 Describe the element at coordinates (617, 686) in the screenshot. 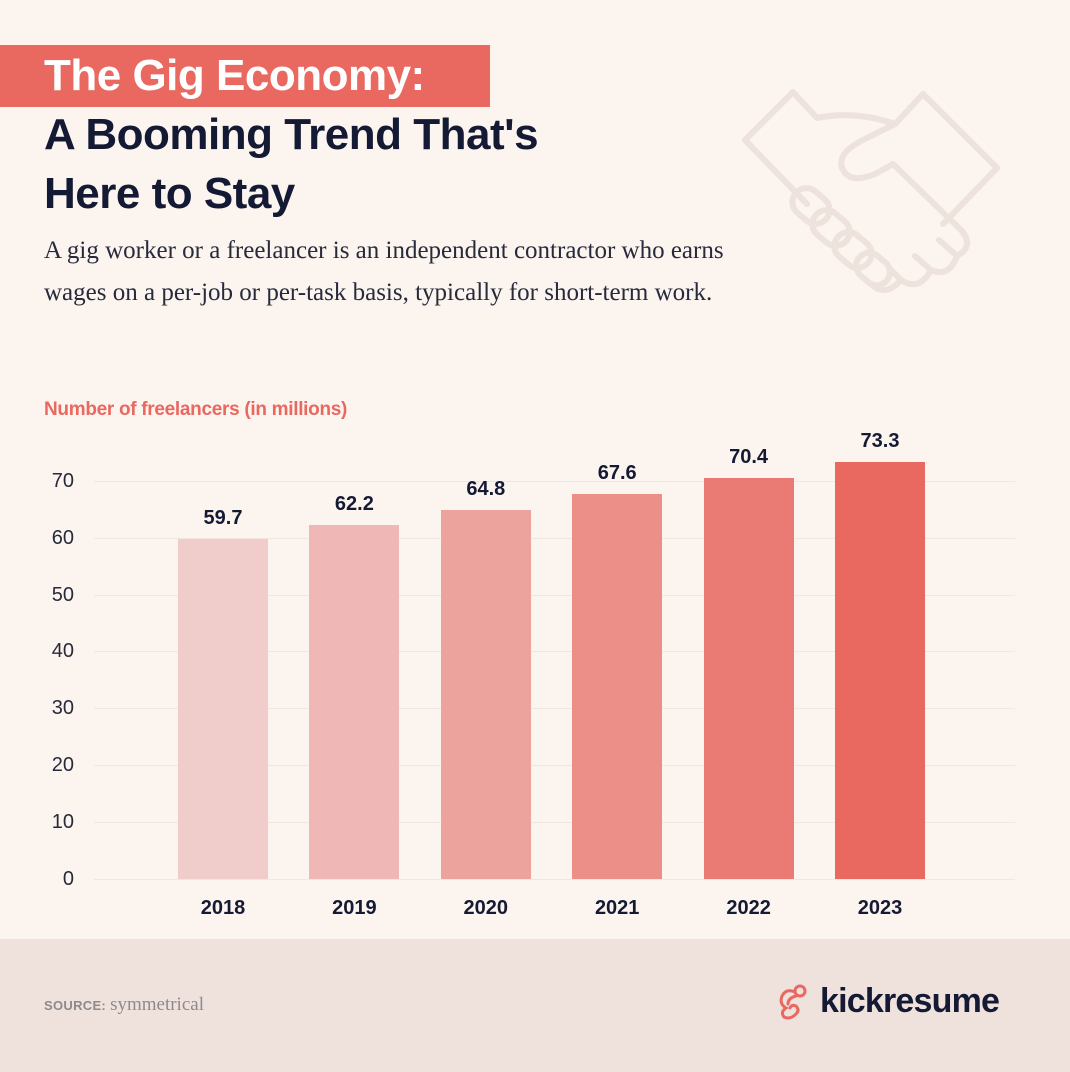

I see `bar-2021` at that location.